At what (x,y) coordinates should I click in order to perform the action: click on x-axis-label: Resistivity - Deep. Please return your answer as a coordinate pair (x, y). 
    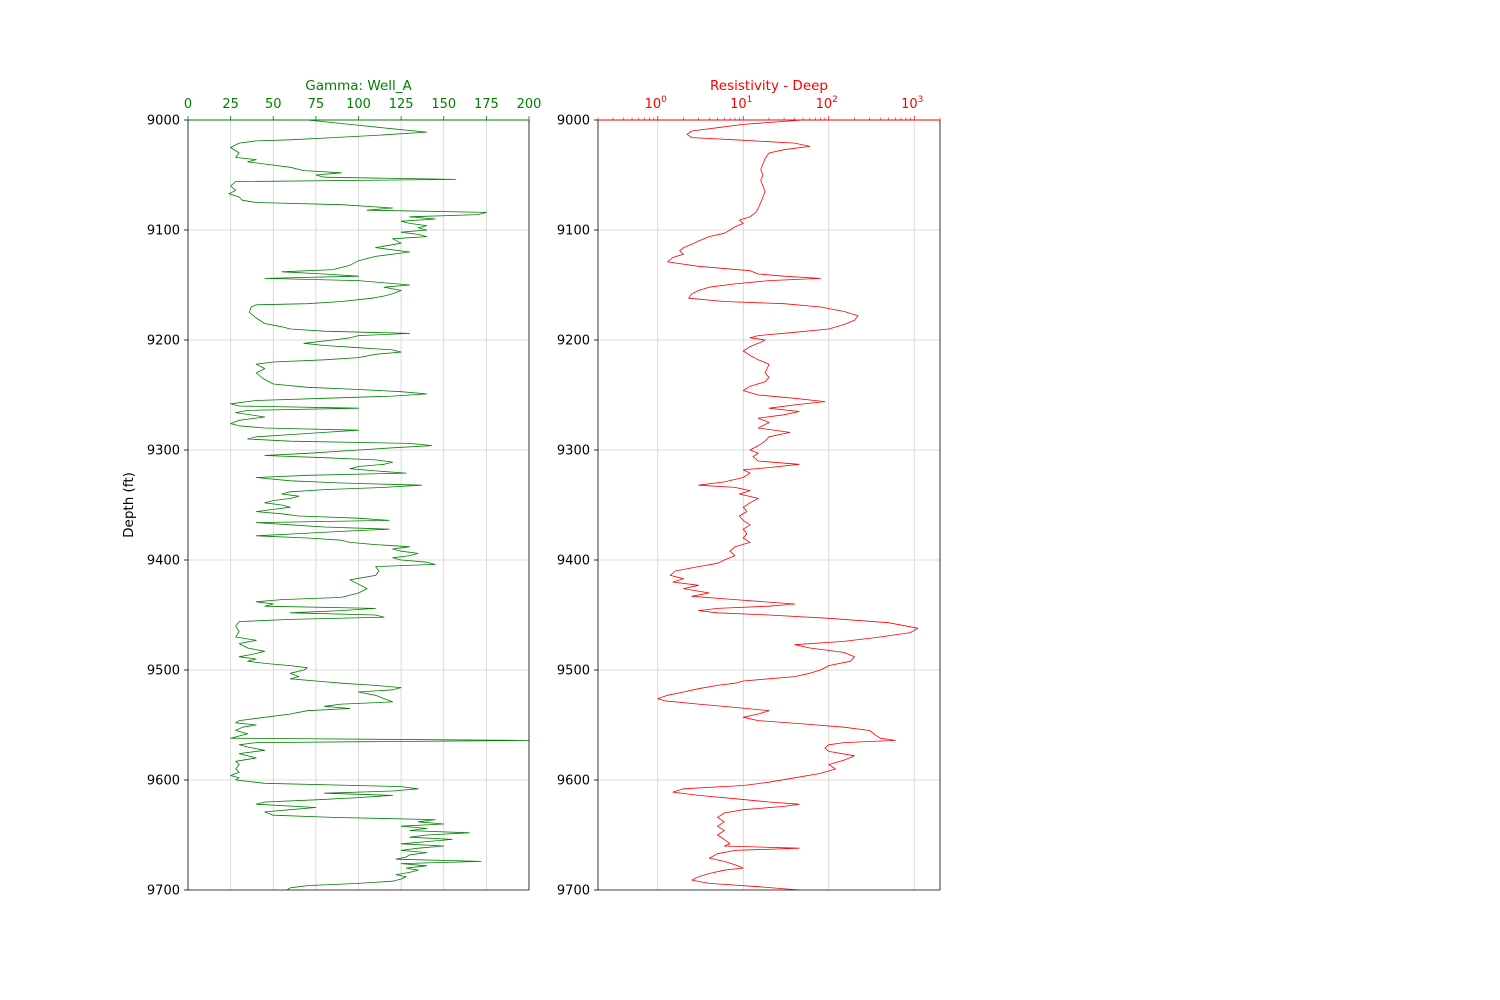
    Looking at the image, I should click on (769, 86).